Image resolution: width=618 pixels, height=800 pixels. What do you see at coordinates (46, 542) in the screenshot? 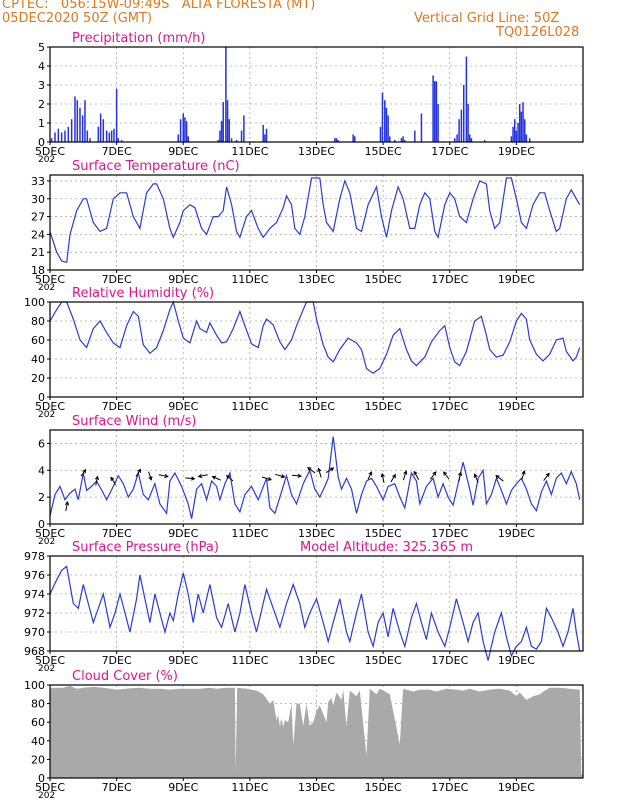
I see `wind-xsub-label: 202` at bounding box center [46, 542].